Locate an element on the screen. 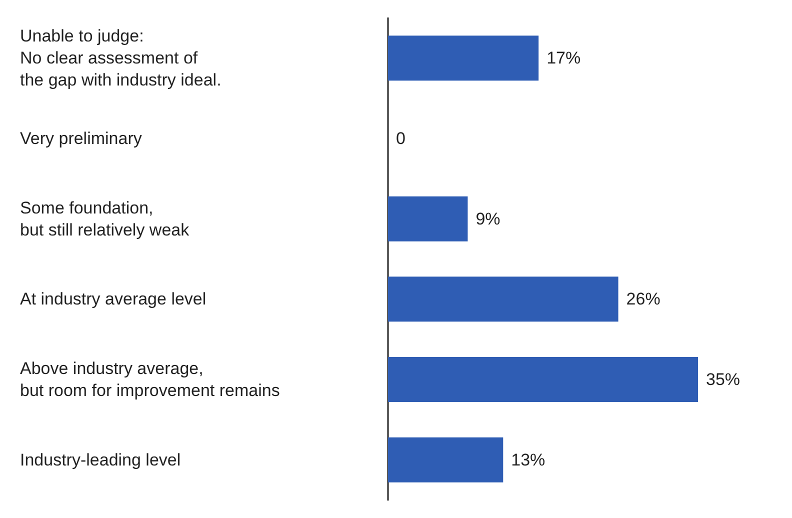 Image resolution: width=792 pixels, height=518 pixels. data-label: 35% is located at coordinates (723, 379).